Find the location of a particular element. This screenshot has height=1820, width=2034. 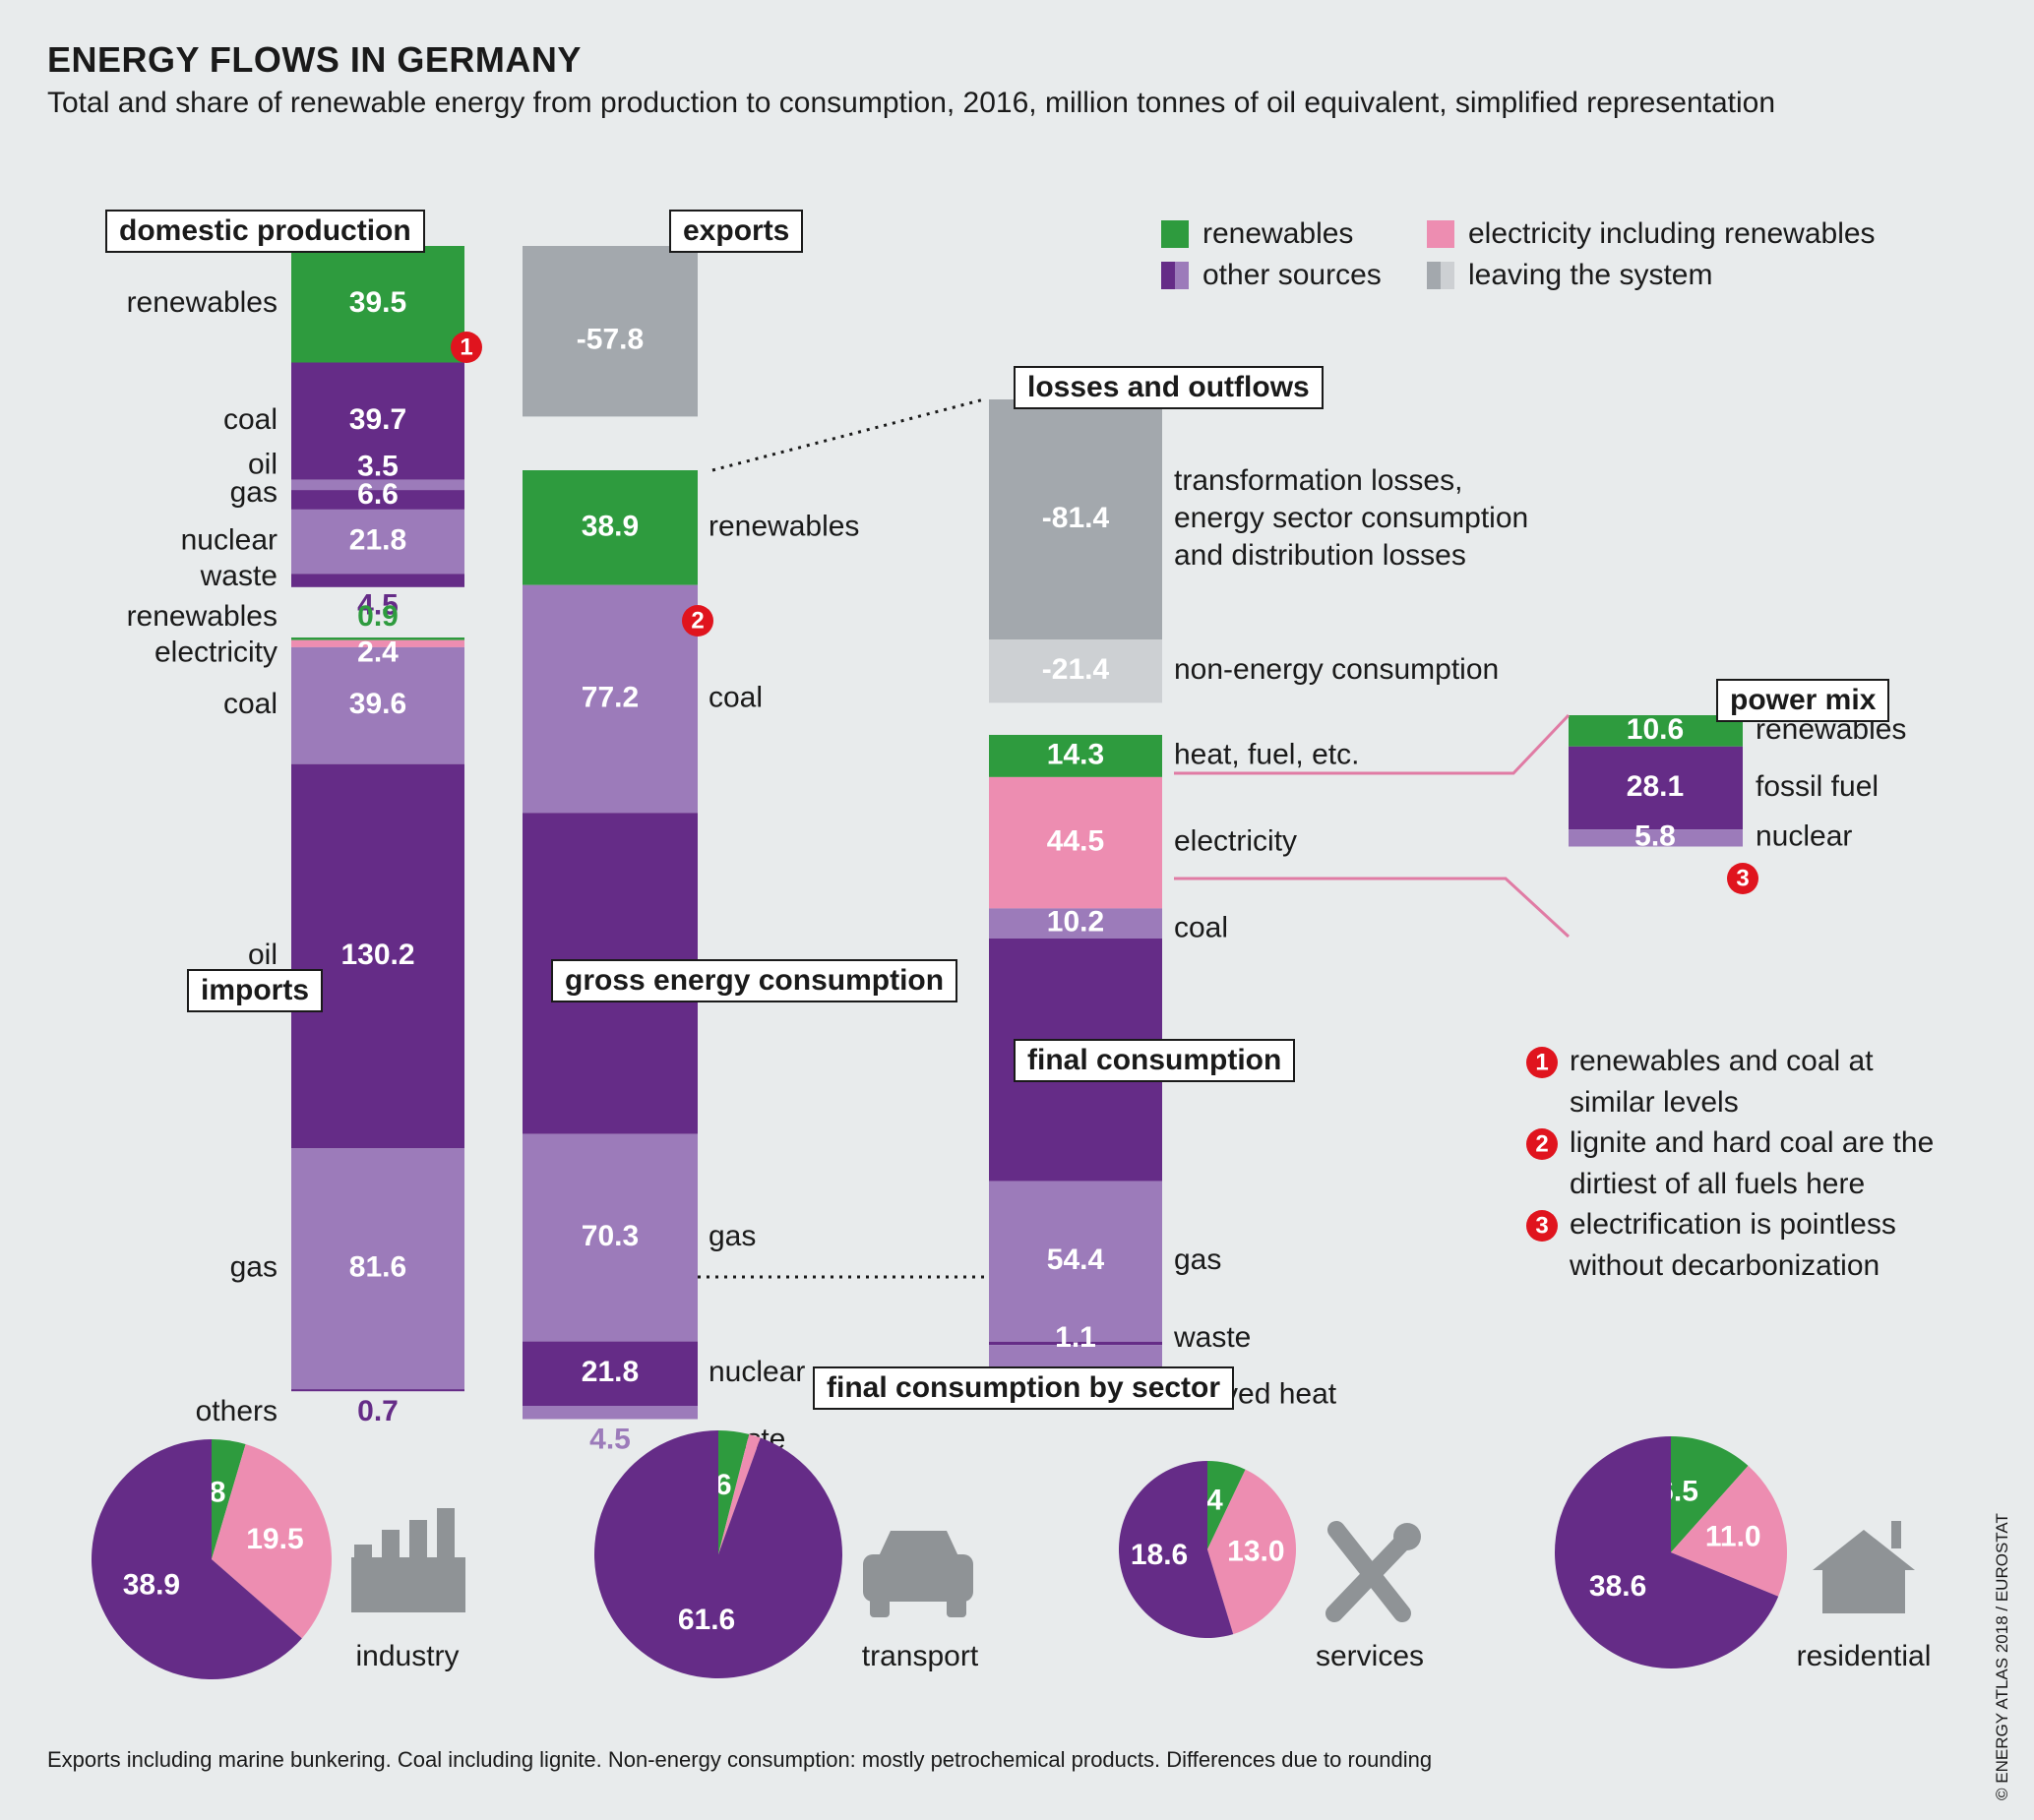

gross-value-renewables: 38.9 is located at coordinates (611, 526).